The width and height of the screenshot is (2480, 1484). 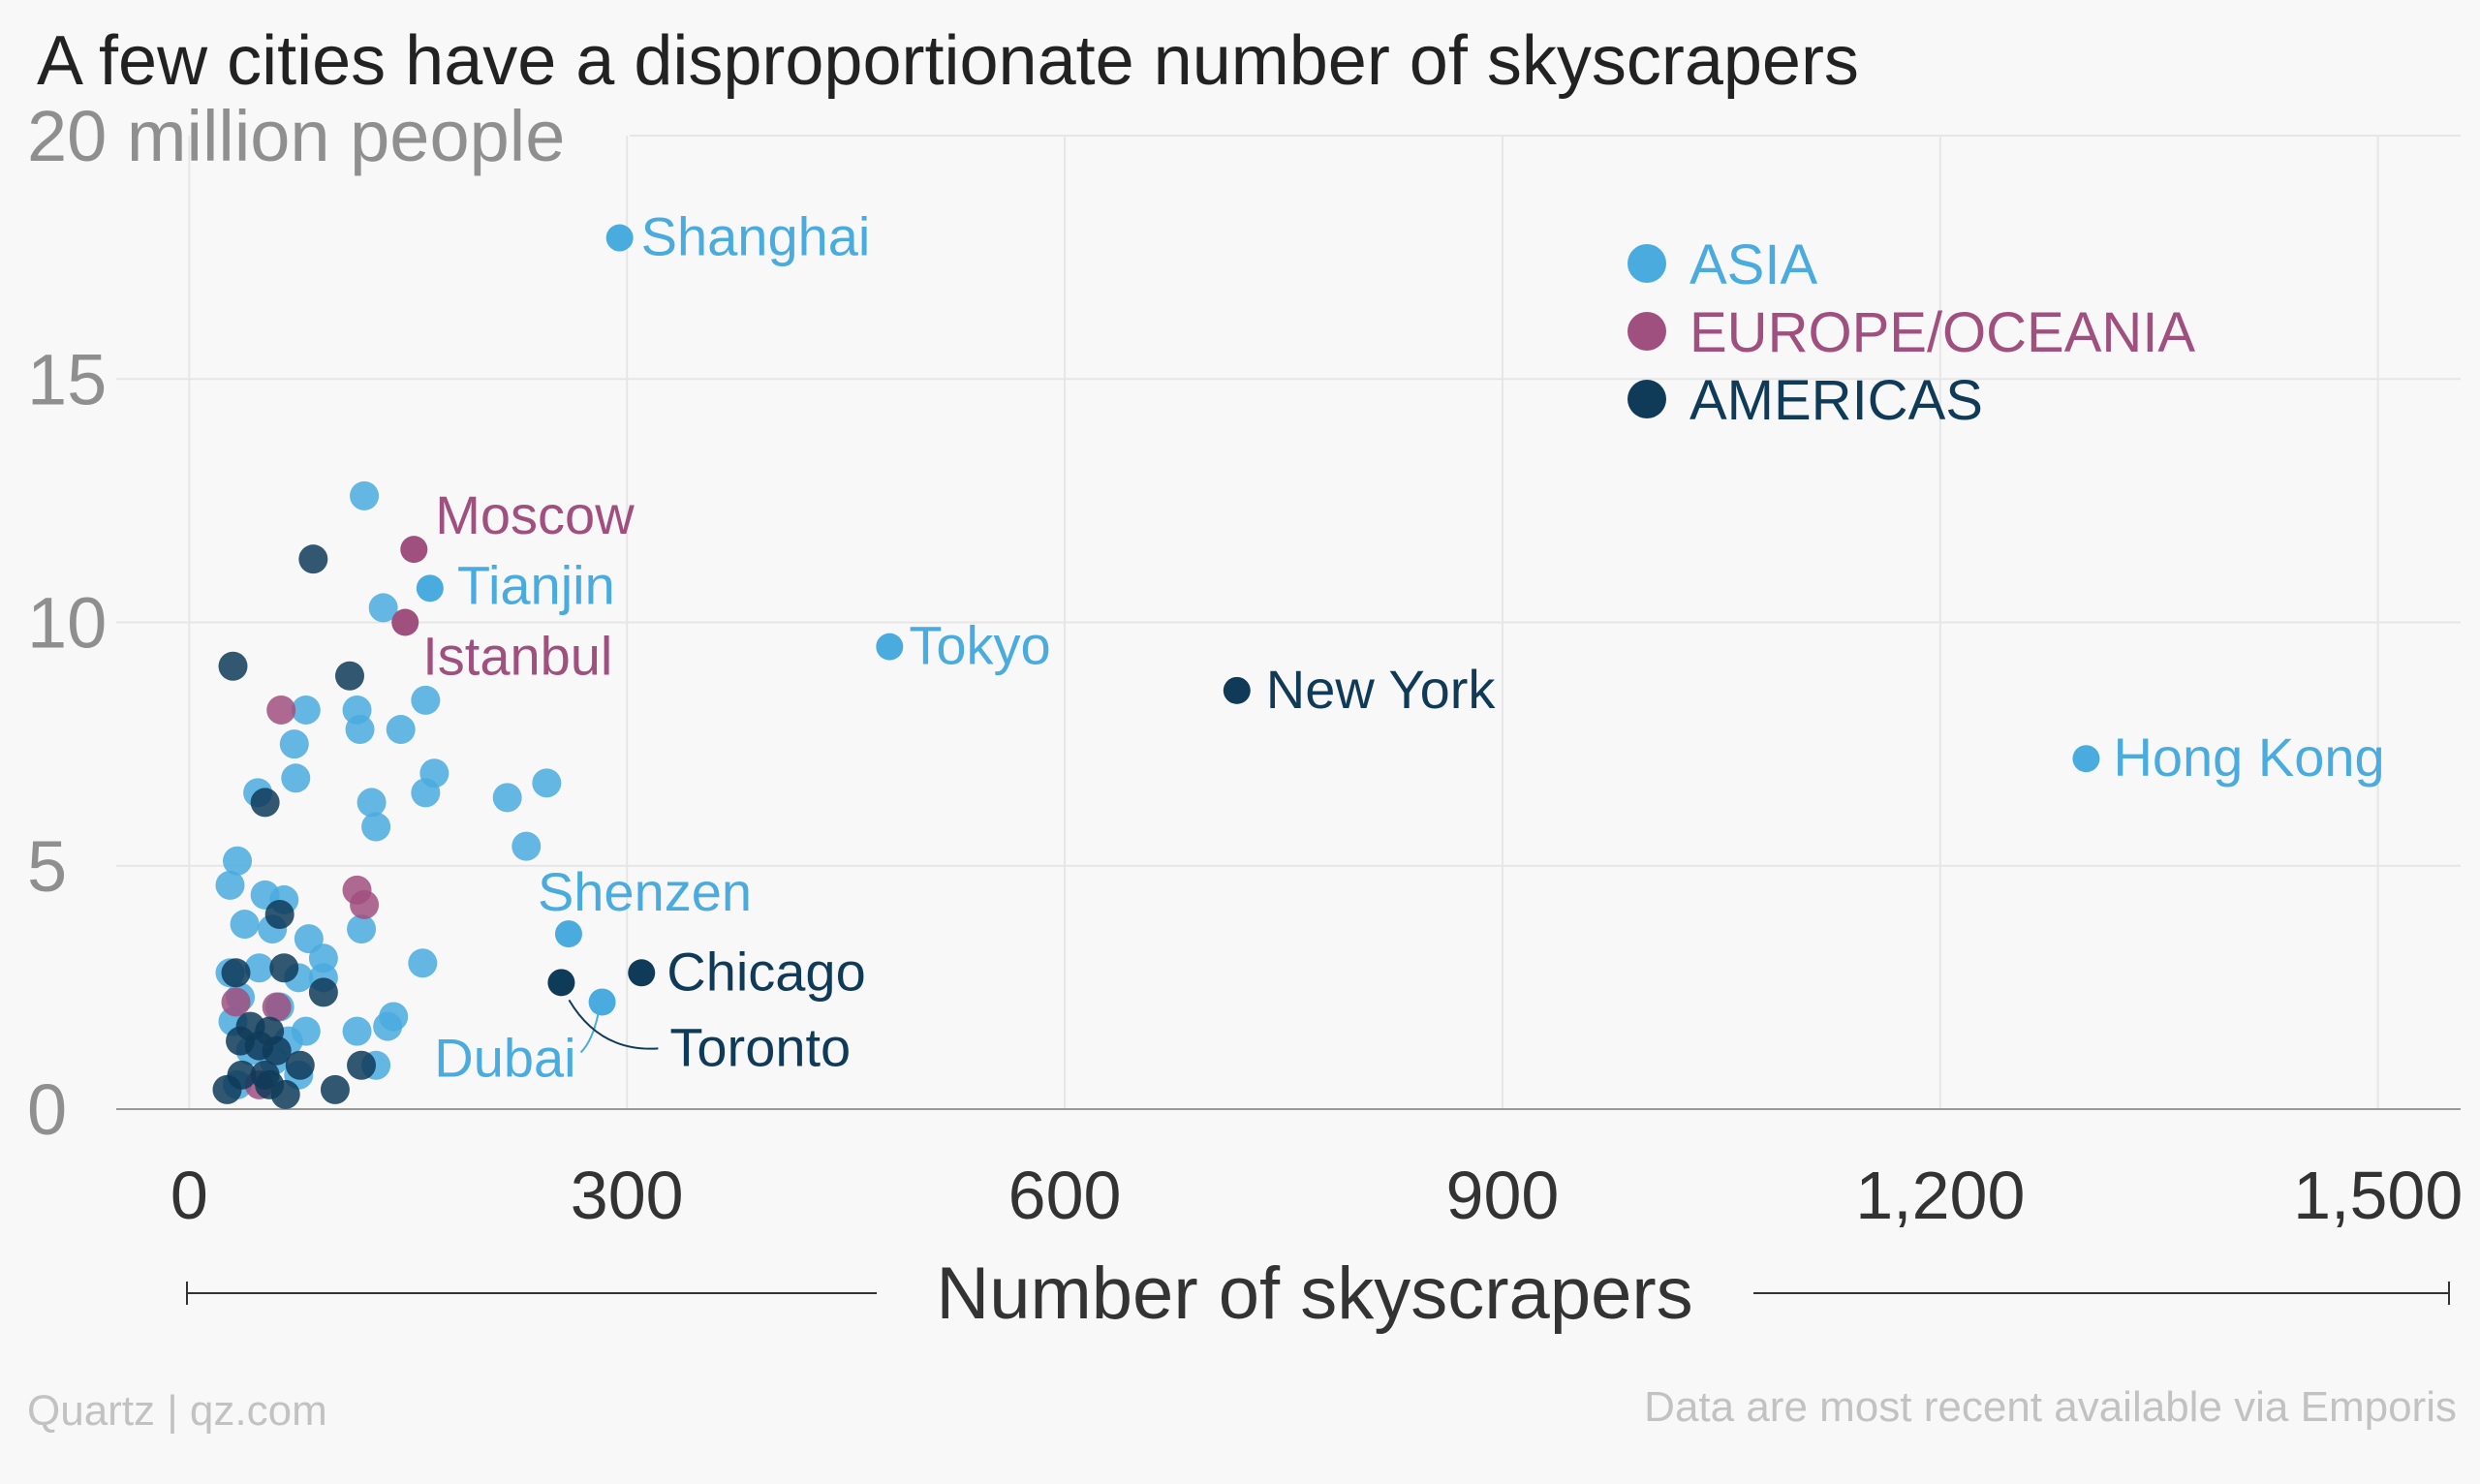 I want to click on label-dubai: Dubai, so click(x=504, y=1057).